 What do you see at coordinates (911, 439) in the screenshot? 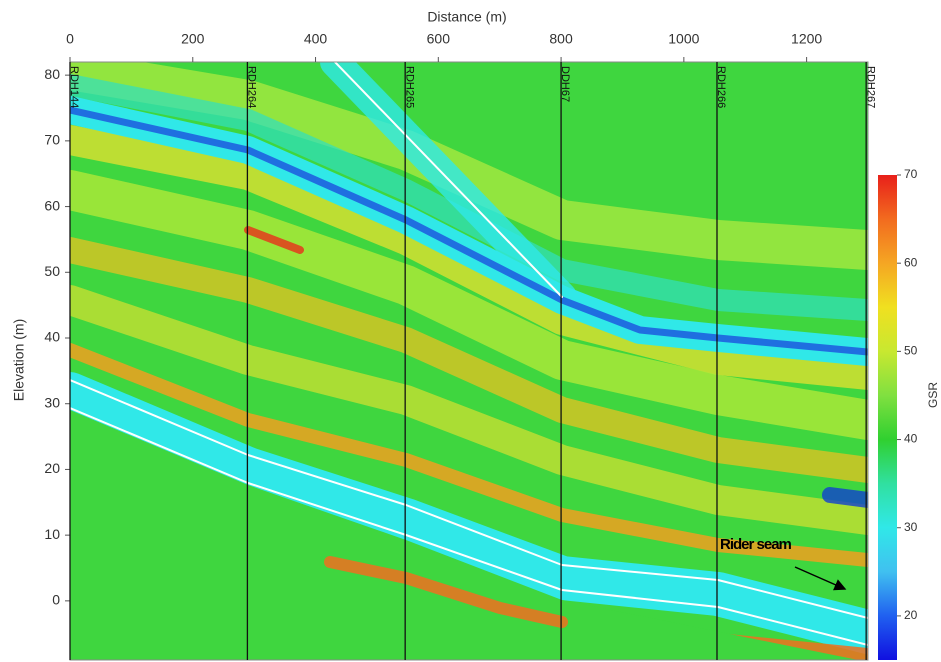
I see `colorbar-tick-label: 40` at bounding box center [911, 439].